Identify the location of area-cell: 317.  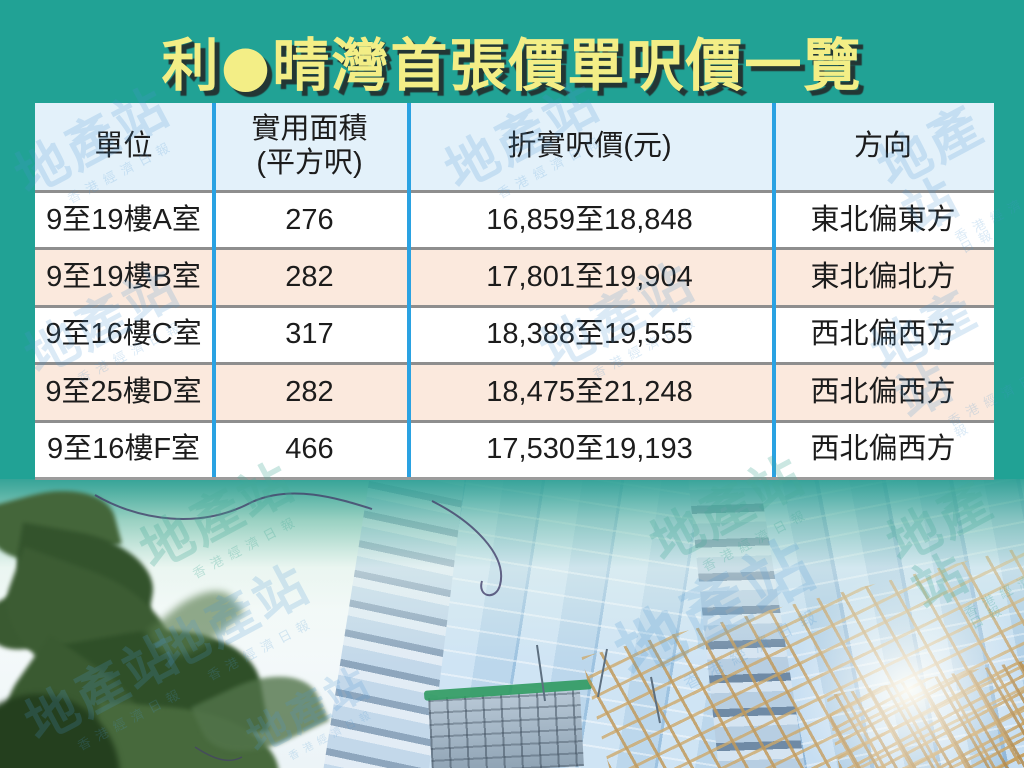
(309, 335).